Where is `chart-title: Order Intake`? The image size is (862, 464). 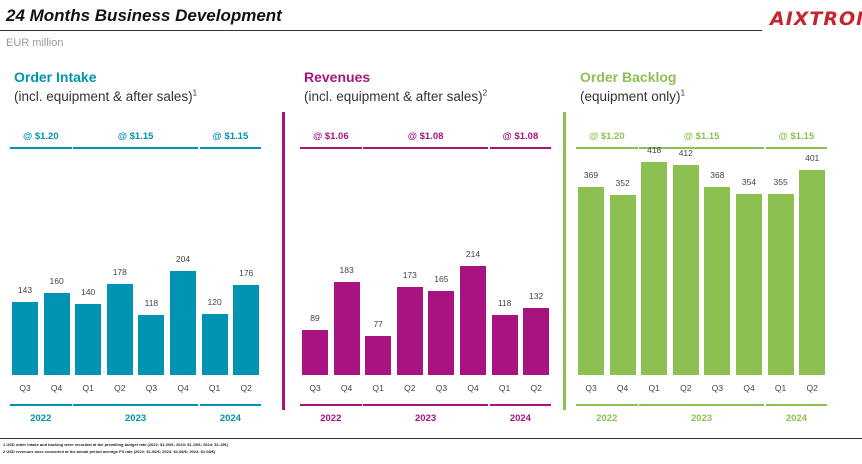
chart-title: Order Intake is located at coordinates (55, 77).